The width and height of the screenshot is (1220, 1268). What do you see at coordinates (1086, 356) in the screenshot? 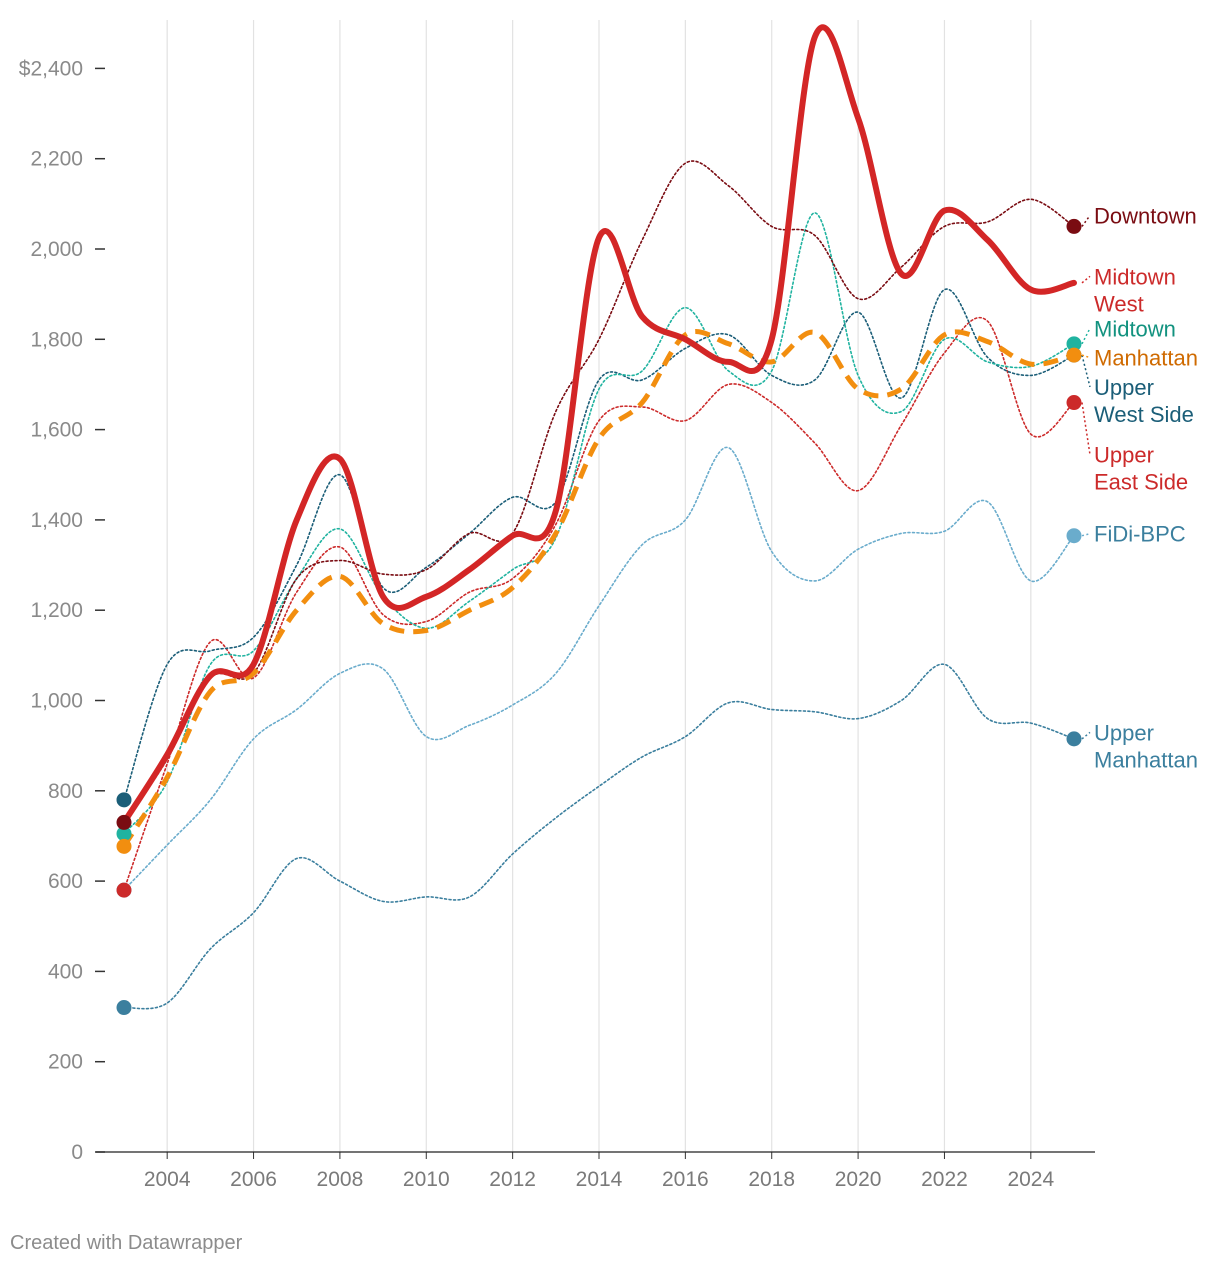
I see `label-leader-manhattan` at bounding box center [1086, 356].